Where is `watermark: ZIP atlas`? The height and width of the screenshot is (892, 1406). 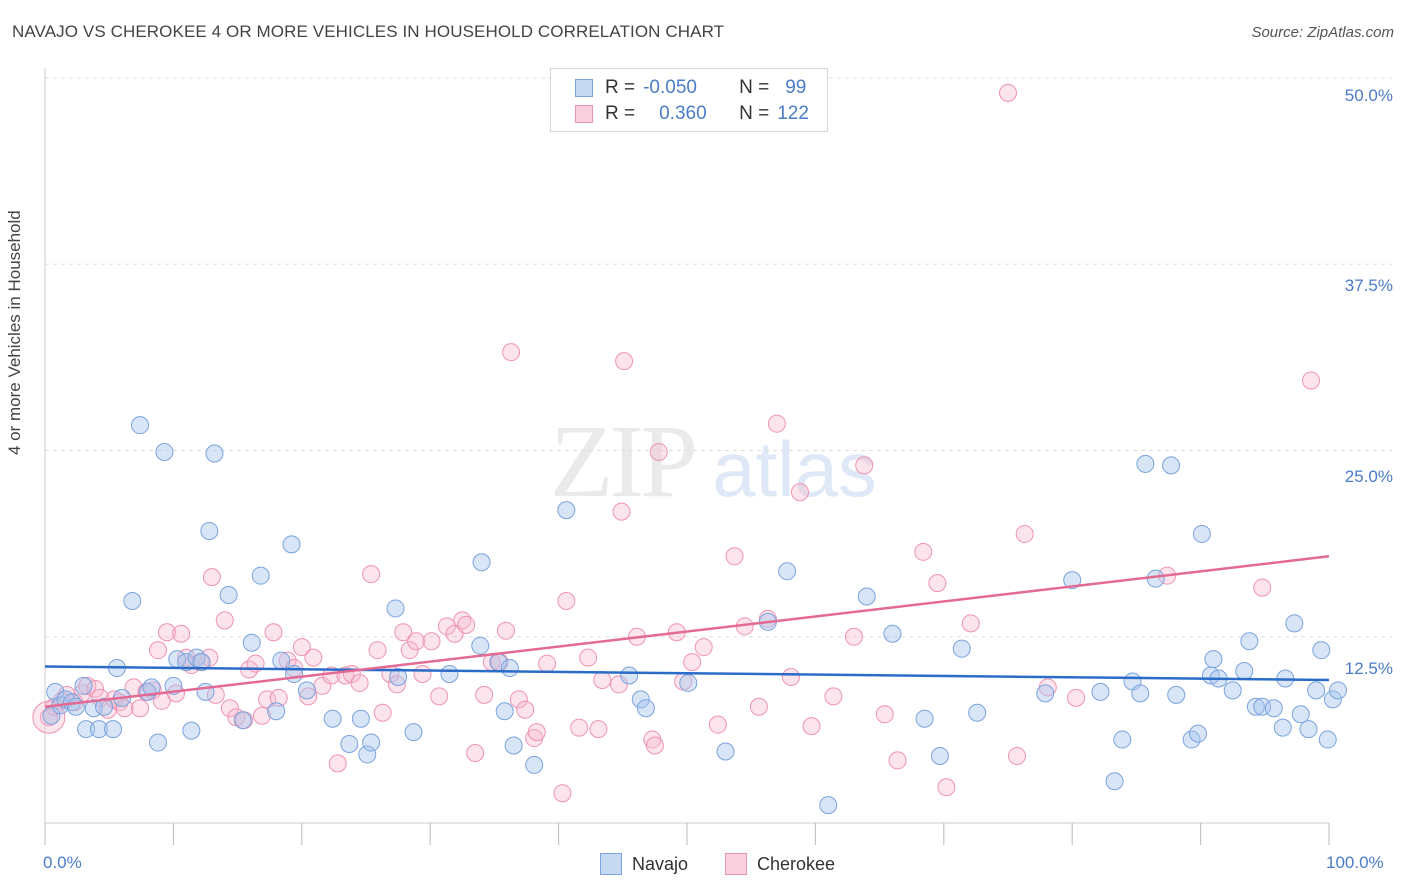
watermark: ZIP atlas is located at coordinates (713, 461).